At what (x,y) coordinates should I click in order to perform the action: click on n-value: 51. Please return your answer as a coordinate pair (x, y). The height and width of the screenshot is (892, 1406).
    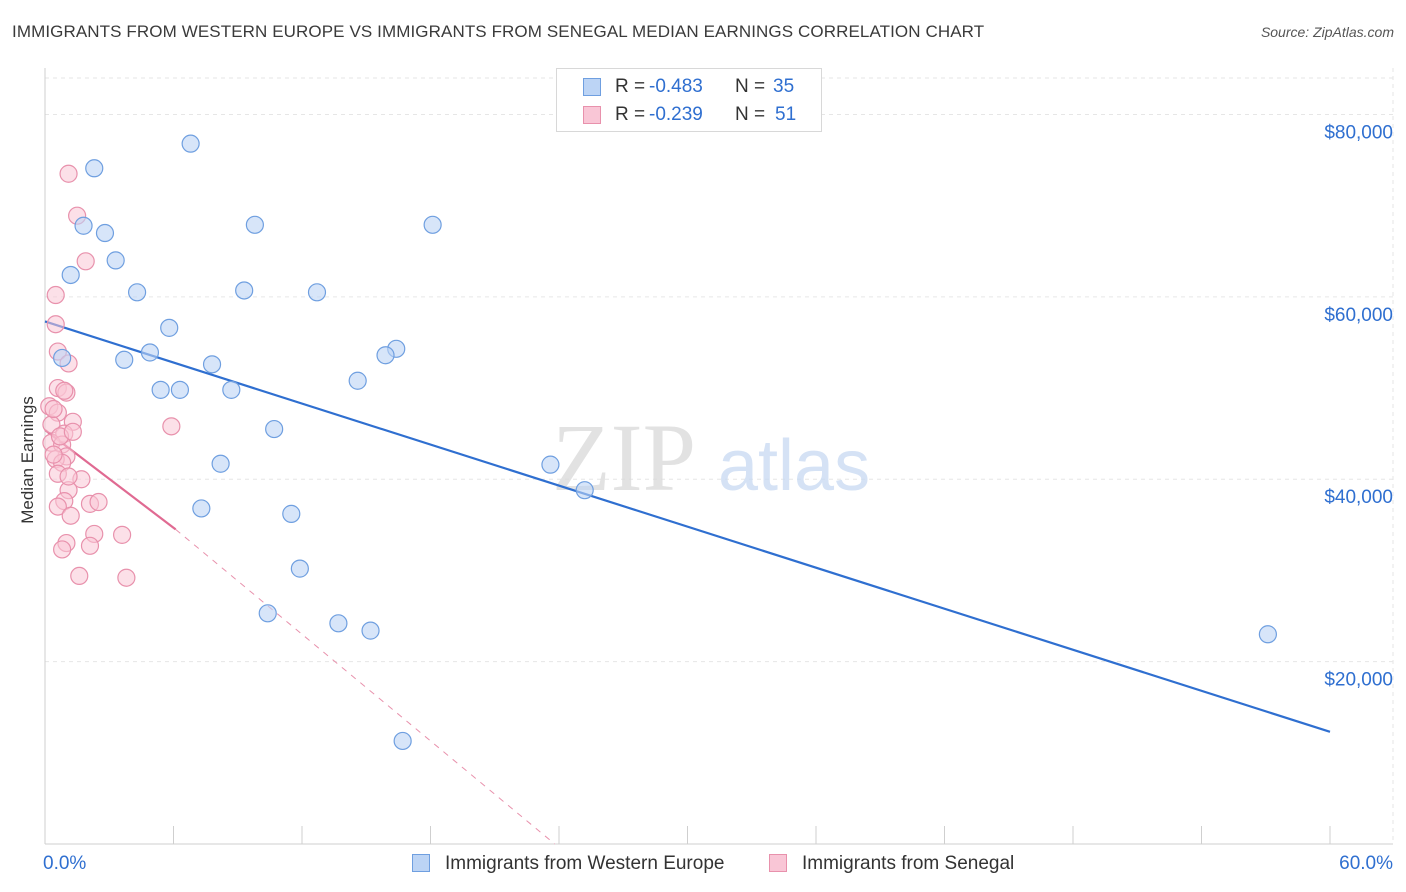
    Looking at the image, I should click on (786, 114).